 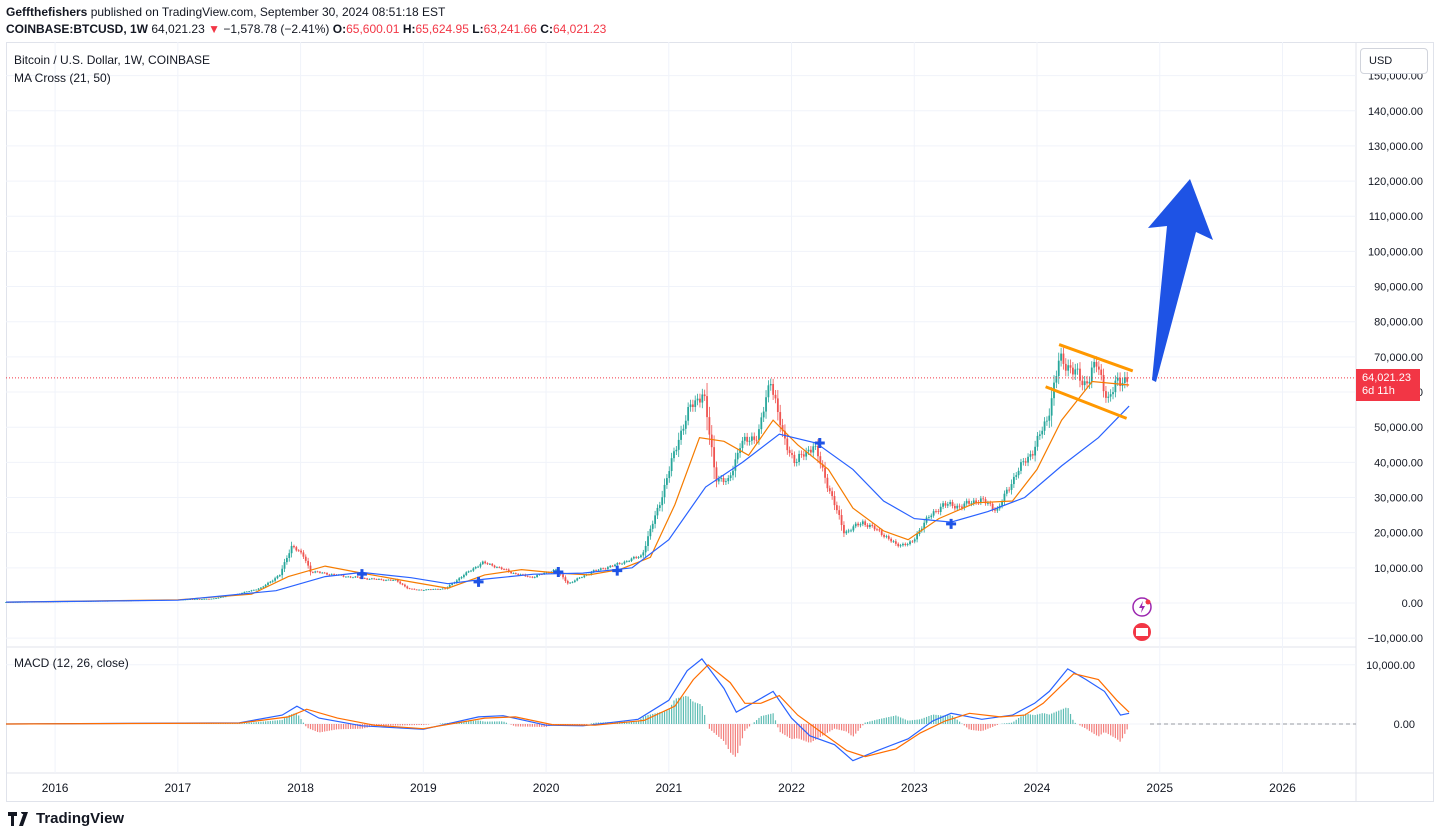 What do you see at coordinates (47, 12) in the screenshot?
I see `publisher-name: Geffthefishers` at bounding box center [47, 12].